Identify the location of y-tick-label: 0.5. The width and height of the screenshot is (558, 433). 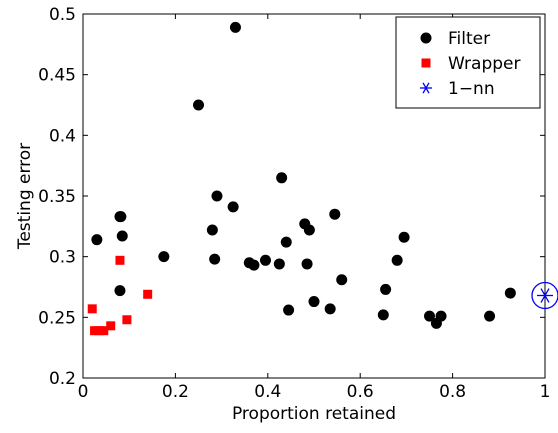
(62, 15).